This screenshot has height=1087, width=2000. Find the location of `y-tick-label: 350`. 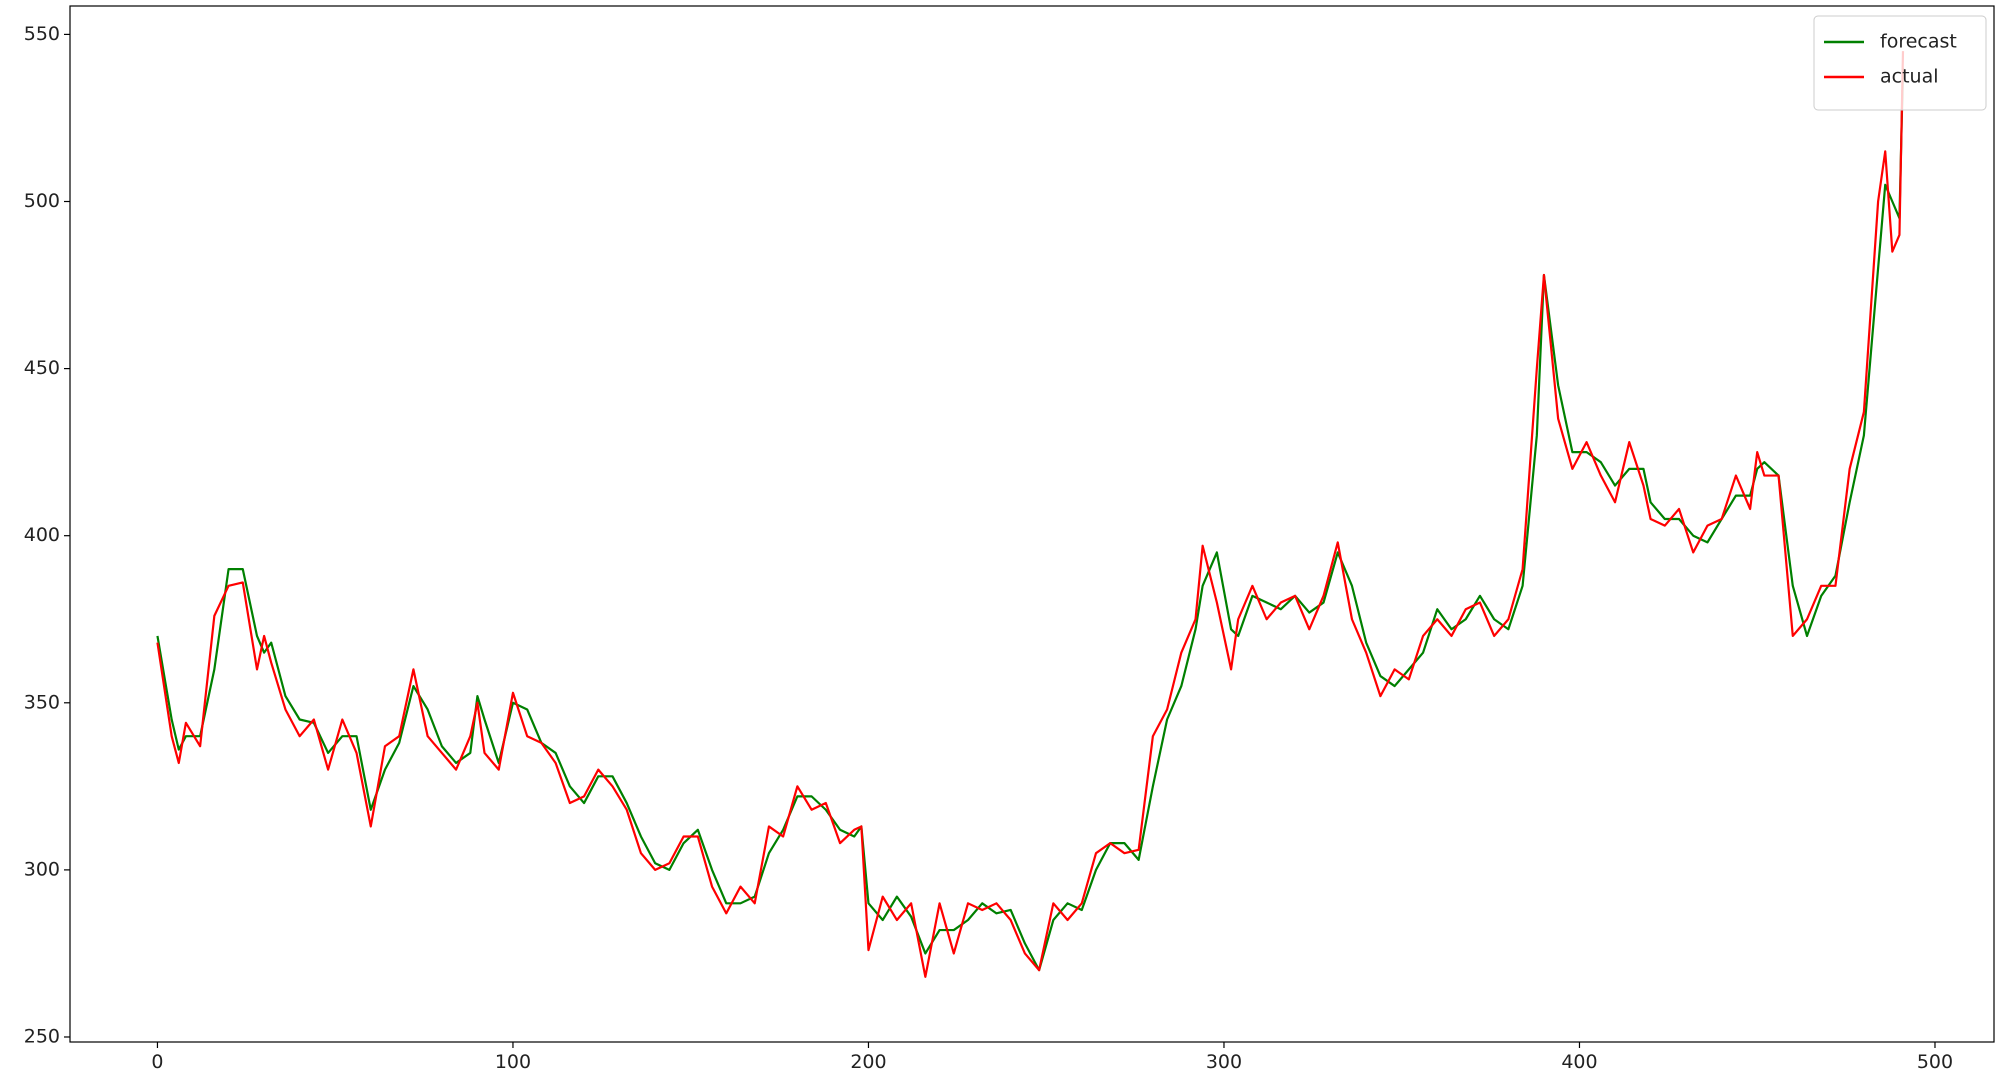

y-tick-label: 350 is located at coordinates (42, 702).